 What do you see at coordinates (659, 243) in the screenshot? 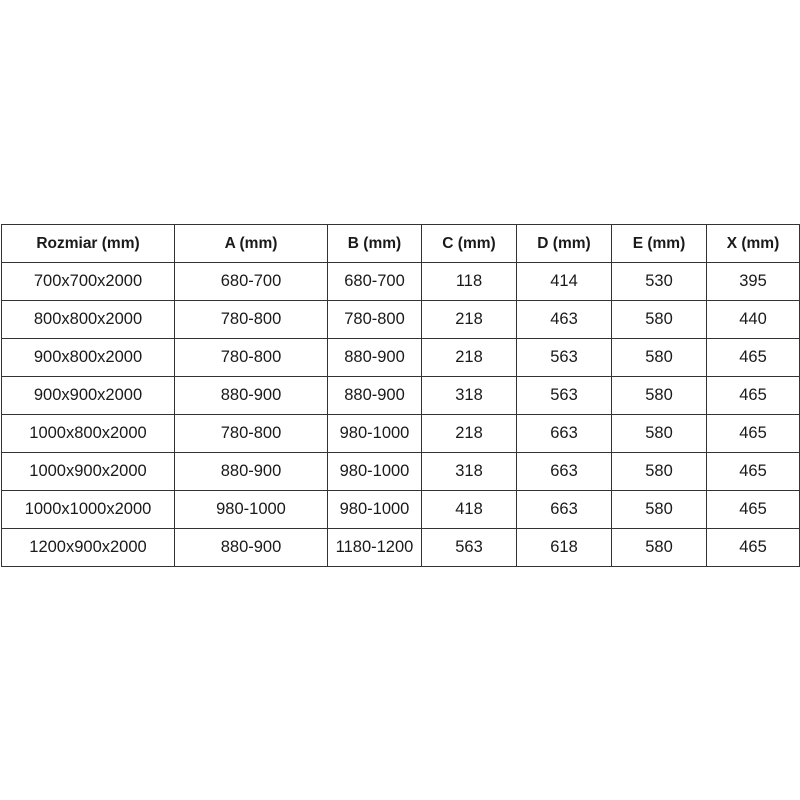
I see `column-header: E (mm)` at bounding box center [659, 243].